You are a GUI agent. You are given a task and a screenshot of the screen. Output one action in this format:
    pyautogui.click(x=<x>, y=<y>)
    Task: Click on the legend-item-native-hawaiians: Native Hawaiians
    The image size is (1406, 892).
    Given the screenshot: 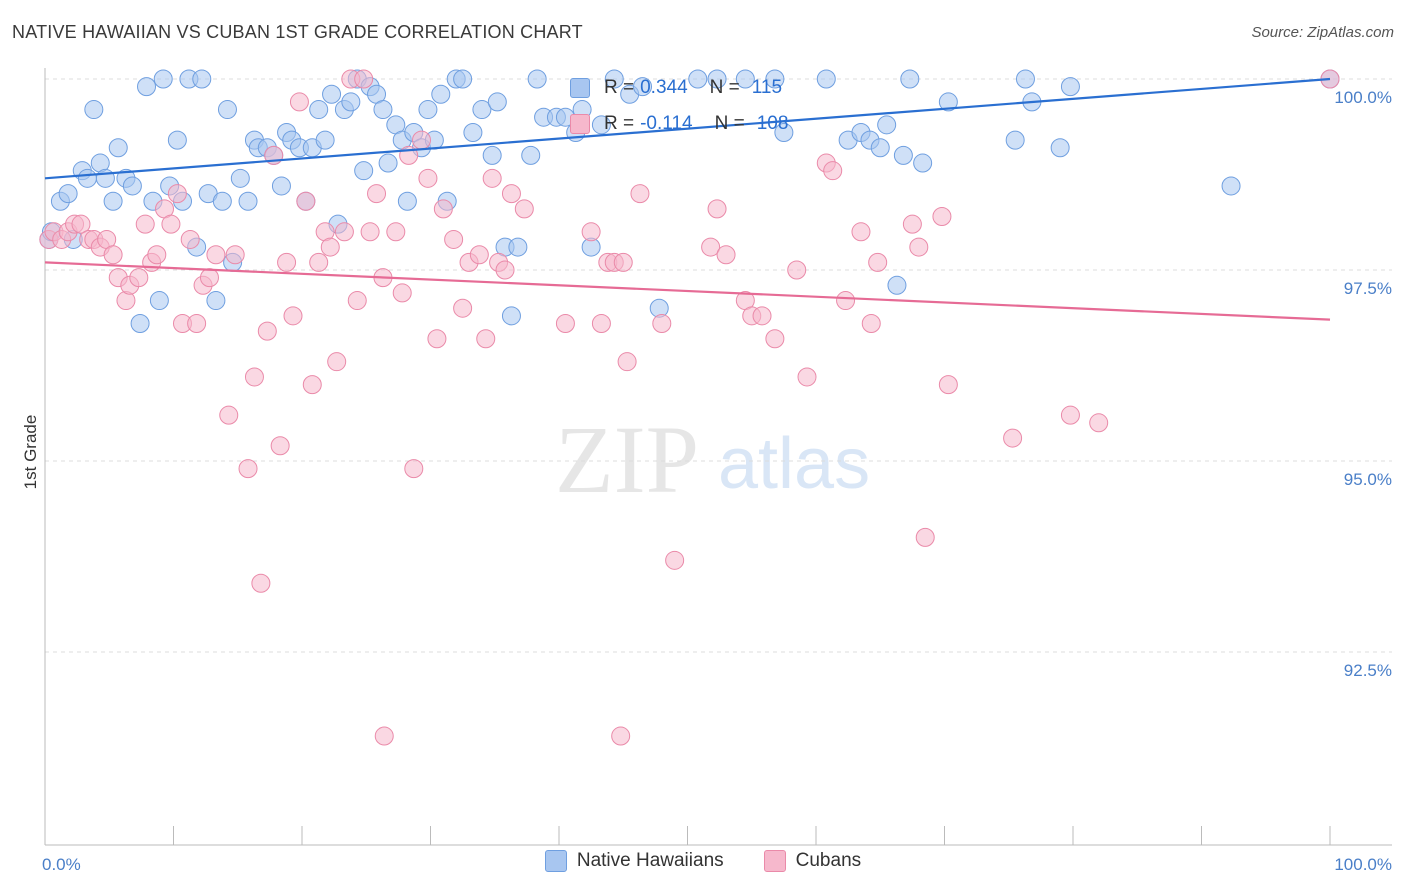 What is the action you would take?
    pyautogui.click(x=634, y=861)
    